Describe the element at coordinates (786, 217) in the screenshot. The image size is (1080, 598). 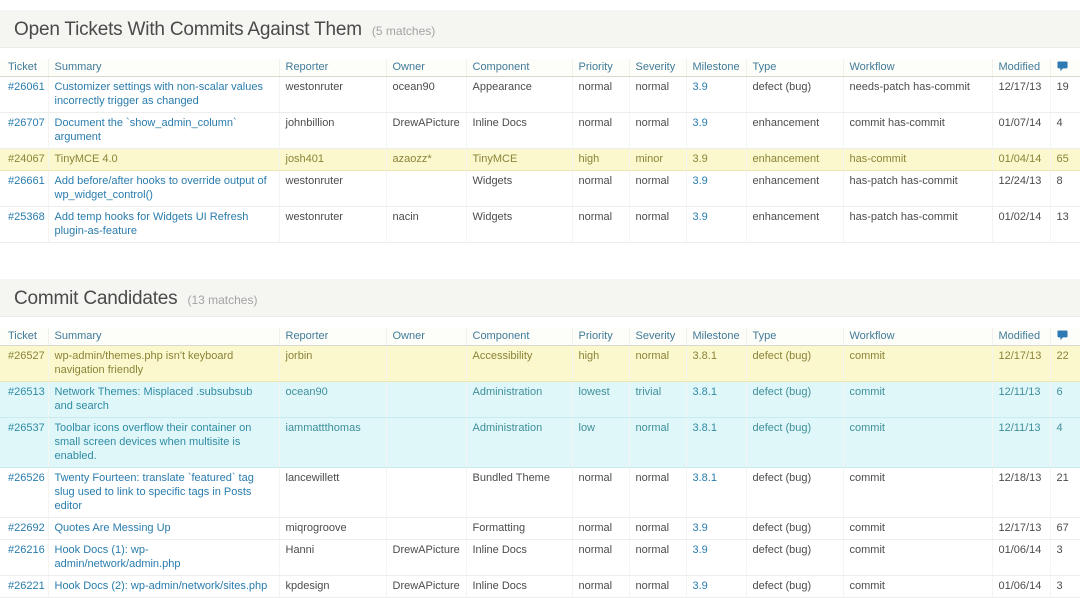
I see `type-cell: enhancement` at that location.